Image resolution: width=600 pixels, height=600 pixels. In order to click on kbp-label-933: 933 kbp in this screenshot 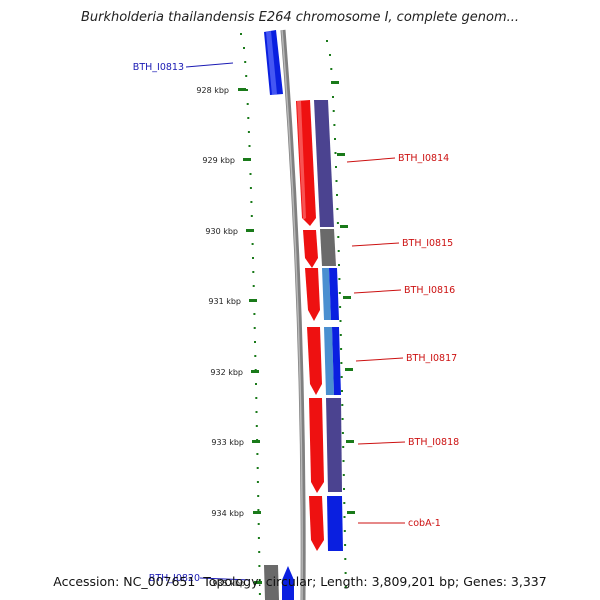, I will do `click(227, 442)`.